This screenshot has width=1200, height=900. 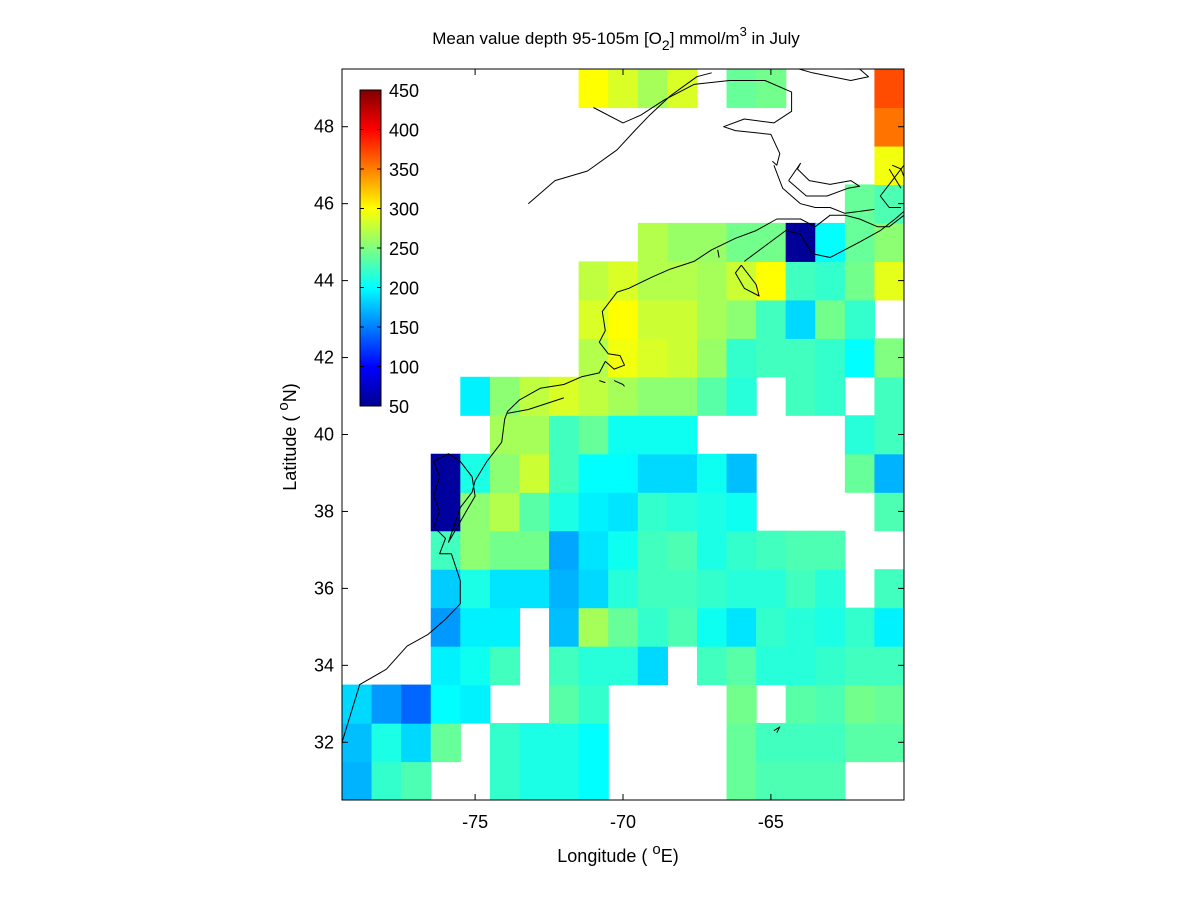 What do you see at coordinates (404, 289) in the screenshot?
I see `colorbar-tick-label: 200` at bounding box center [404, 289].